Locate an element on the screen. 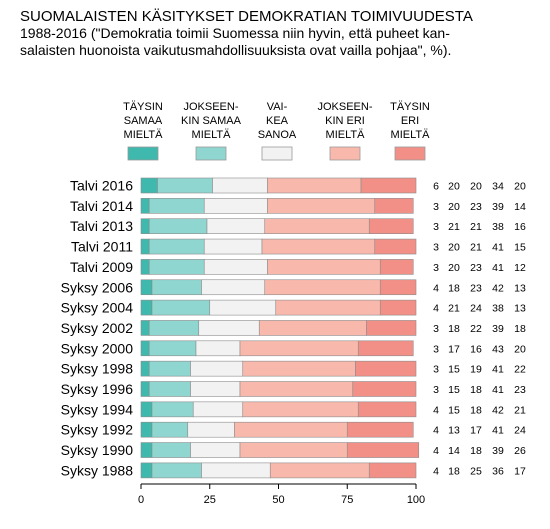 The height and width of the screenshot is (529, 550). legend-label-1-line-3: MIELTÄ is located at coordinates (144, 135).